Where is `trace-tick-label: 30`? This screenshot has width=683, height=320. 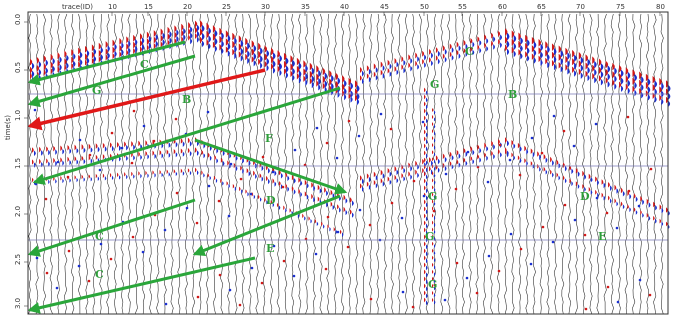 trace-tick-label: 30 is located at coordinates (265, 7).